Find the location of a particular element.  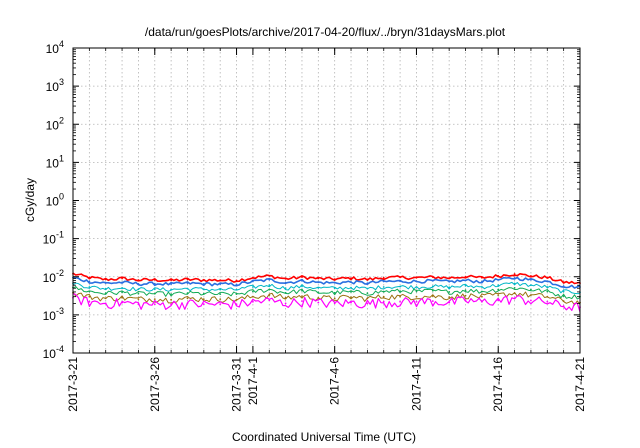

x-tick-label: 2017-4-1 is located at coordinates (253, 381).